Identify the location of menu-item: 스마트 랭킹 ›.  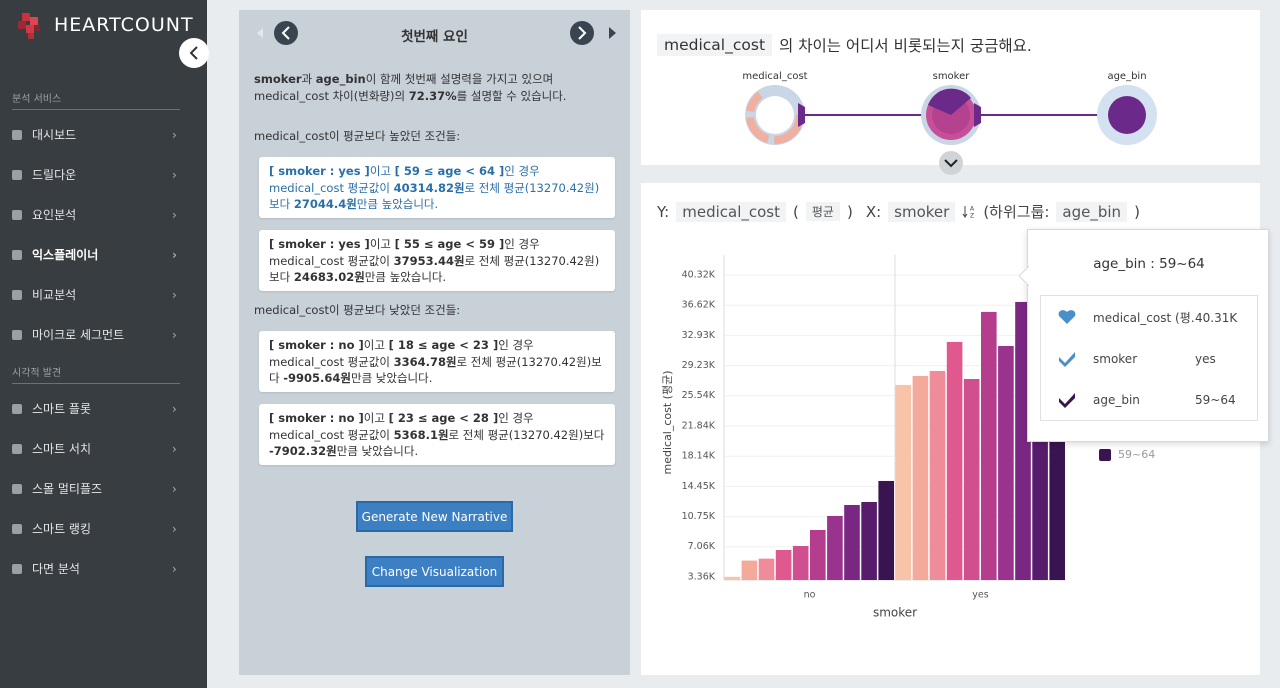
(102, 528).